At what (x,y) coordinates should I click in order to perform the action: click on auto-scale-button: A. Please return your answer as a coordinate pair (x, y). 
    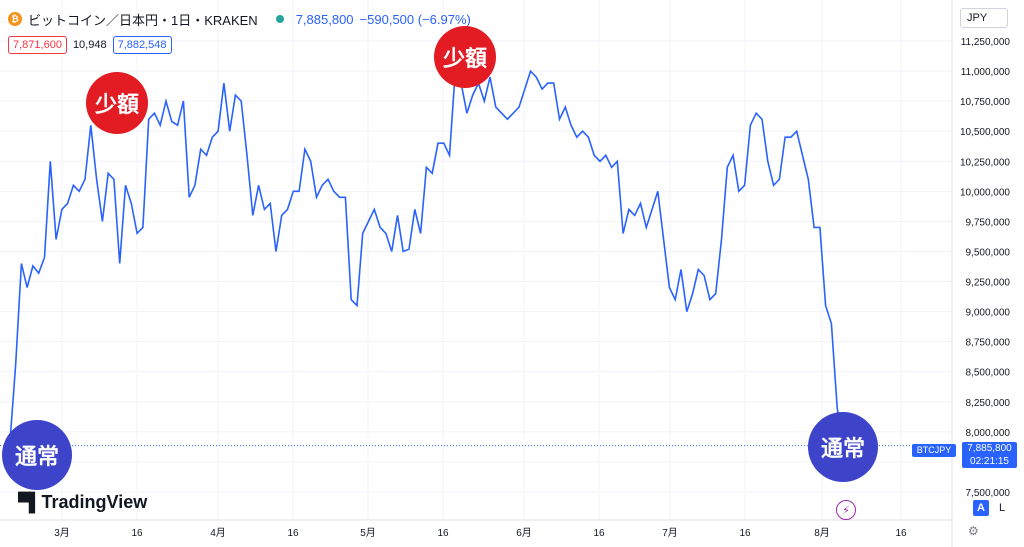
    Looking at the image, I should click on (981, 508).